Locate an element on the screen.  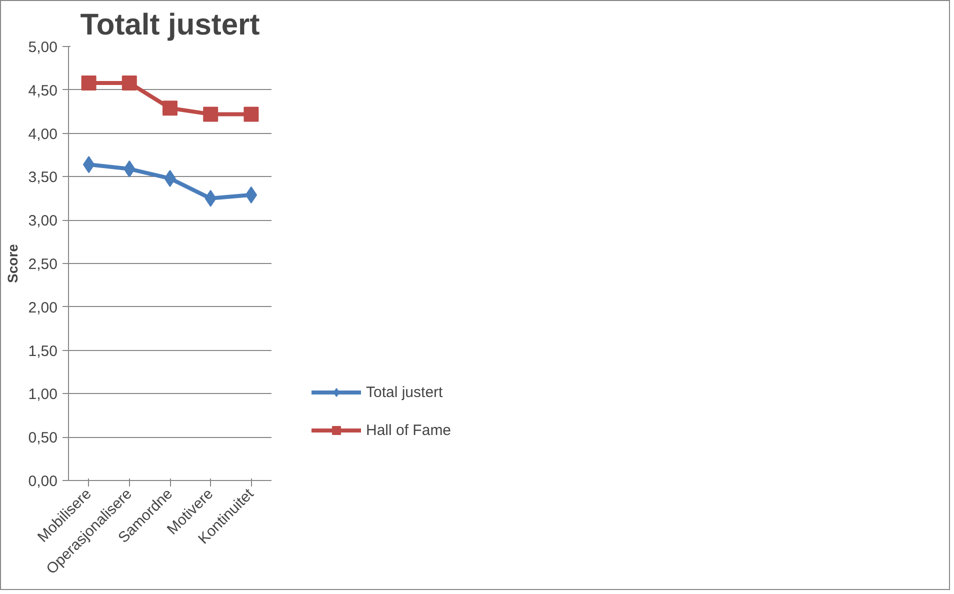
y-tick-label: 4,00 is located at coordinates (43, 134).